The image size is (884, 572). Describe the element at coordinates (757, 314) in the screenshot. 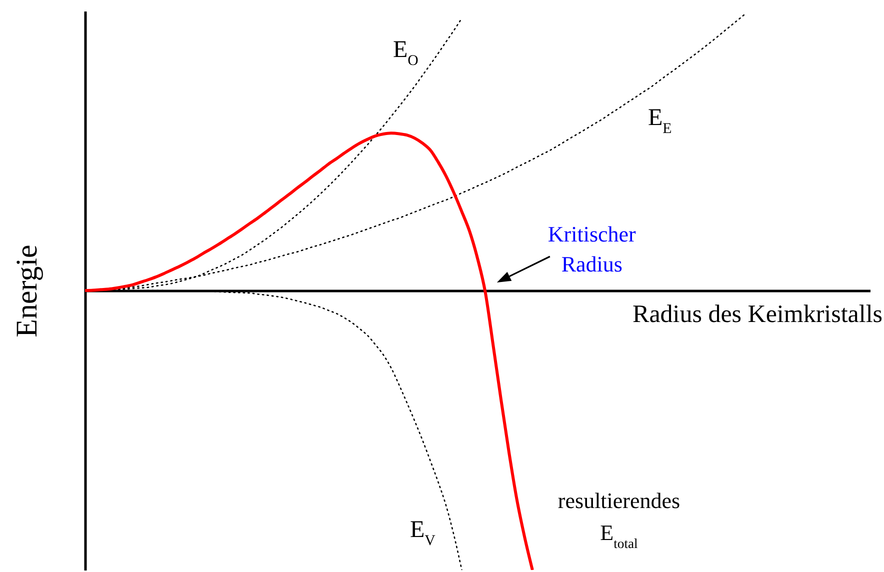

I see `x-axis-title: Radius des Keimkristalls` at that location.